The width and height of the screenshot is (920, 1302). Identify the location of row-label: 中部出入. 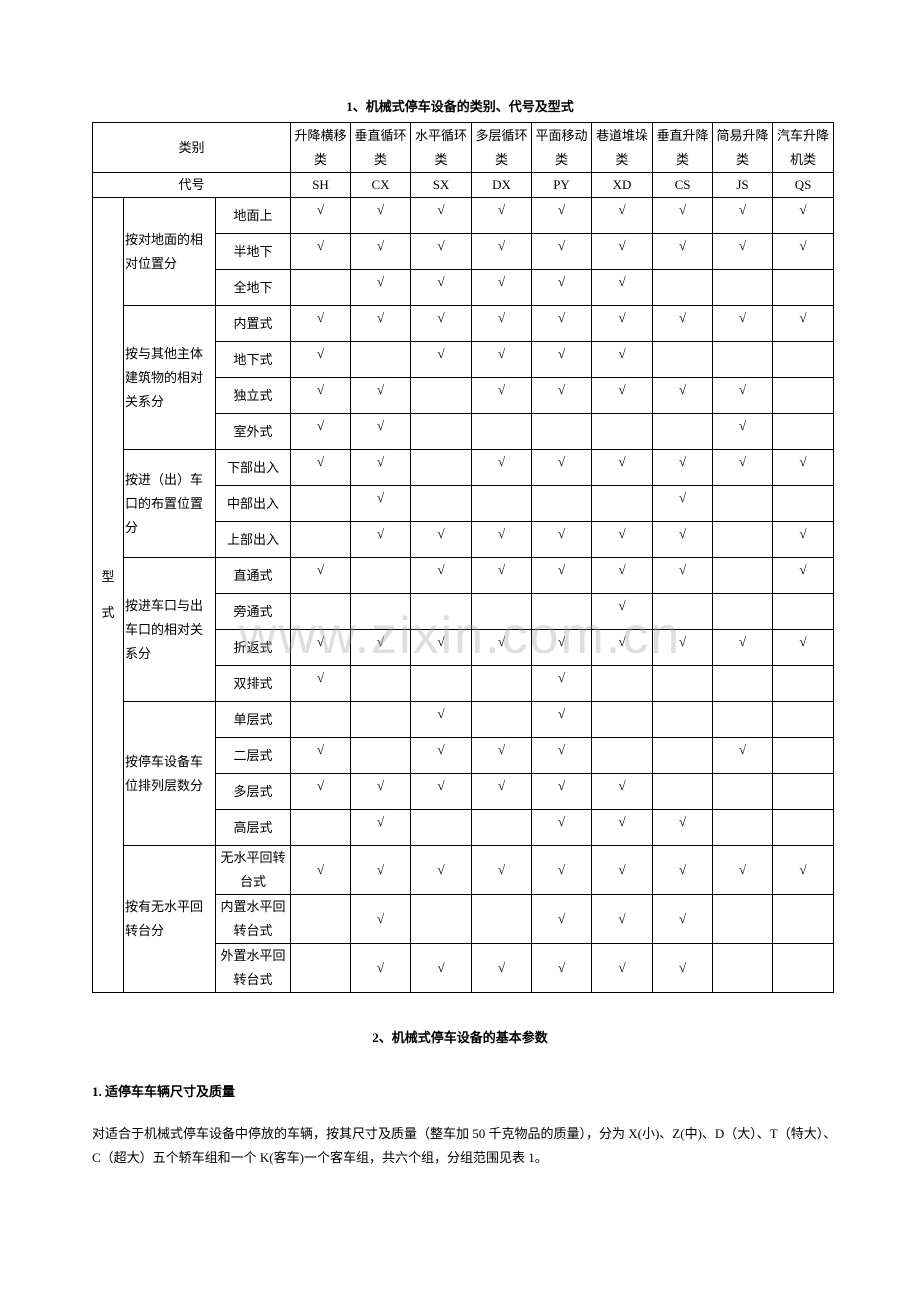
(253, 503).